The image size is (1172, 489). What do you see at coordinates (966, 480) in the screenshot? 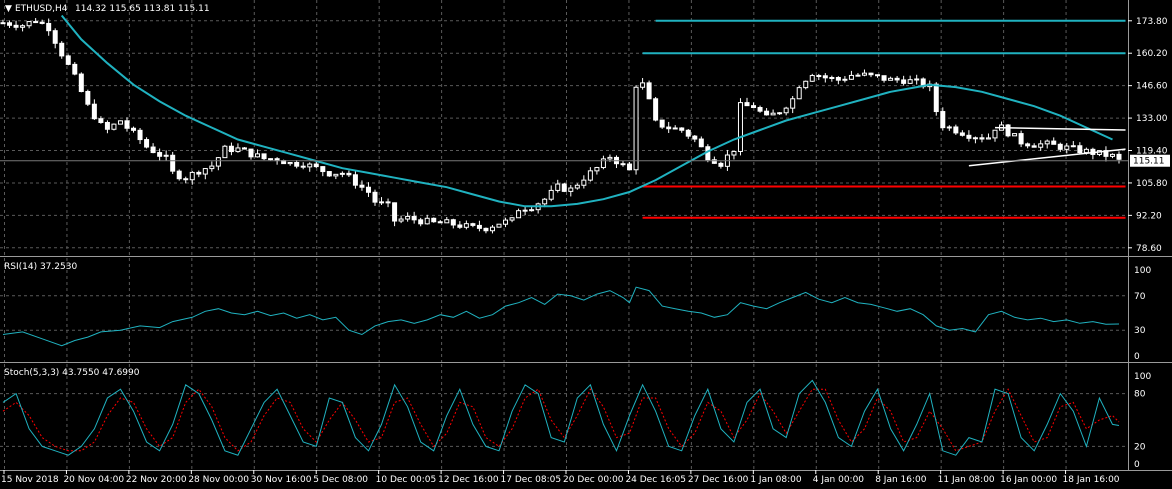
I see `time-tick-label: 11 Jan 08:00` at bounding box center [966, 480].